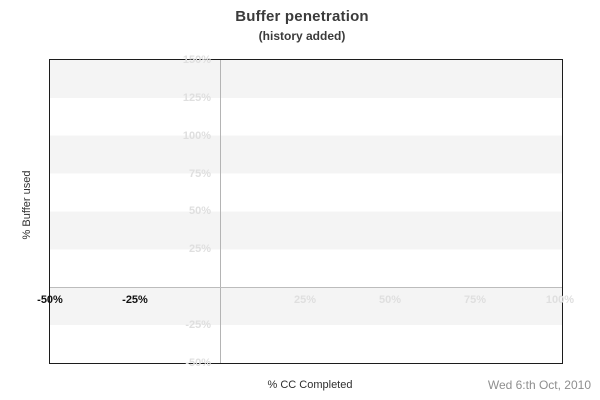 This screenshot has width=600, height=400. Describe the element at coordinates (302, 16) in the screenshot. I see `chart-title: Buffer penetration` at that location.